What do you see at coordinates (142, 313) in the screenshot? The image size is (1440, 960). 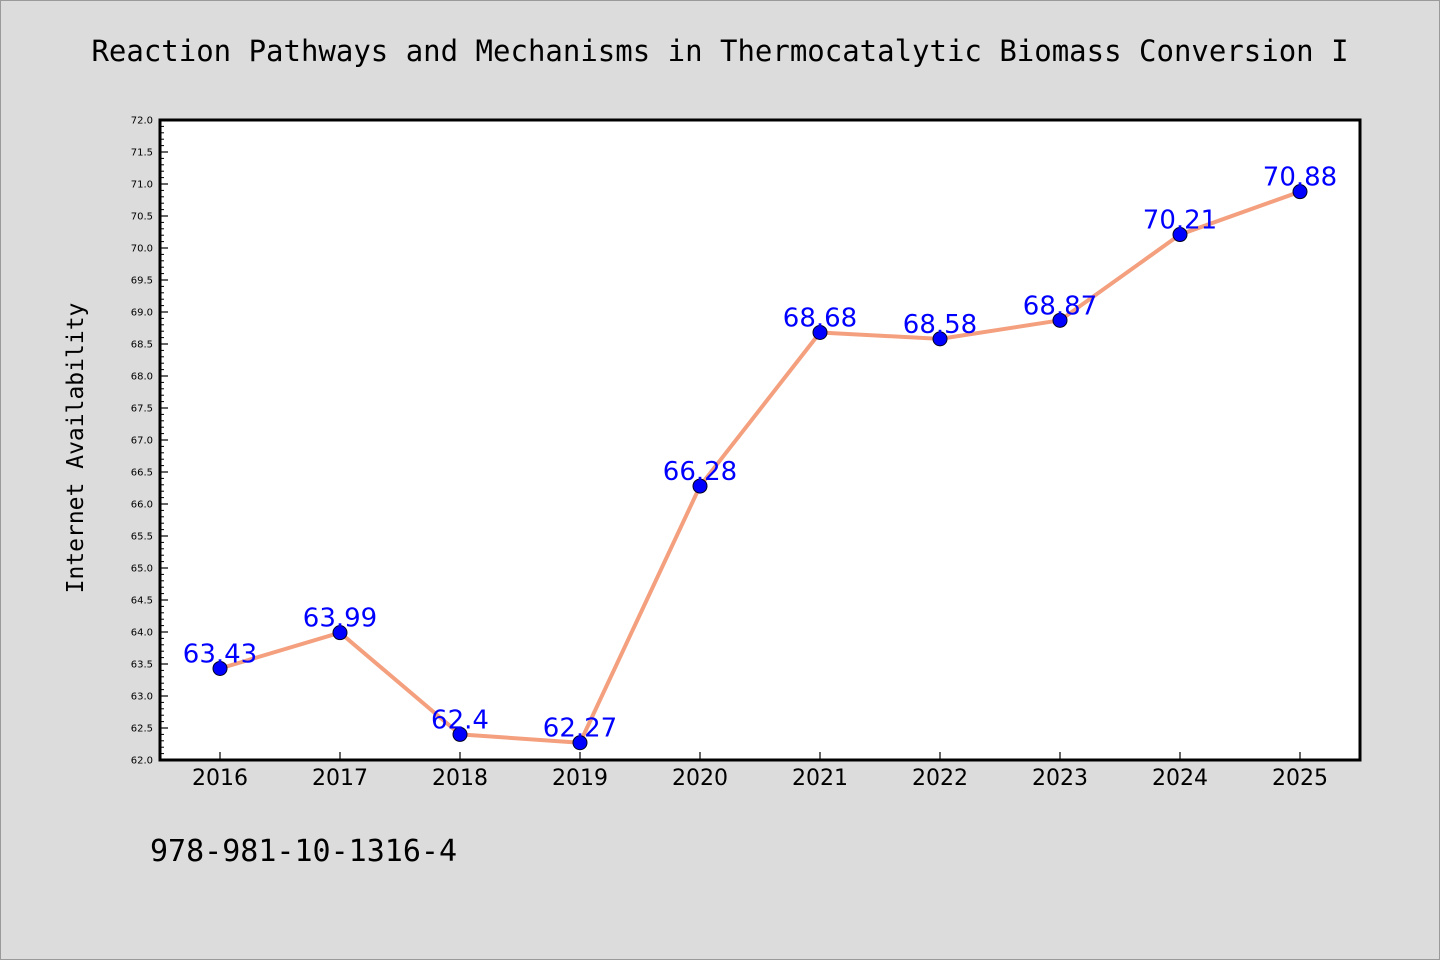 I see `y-tick-label: 69.0` at bounding box center [142, 313].